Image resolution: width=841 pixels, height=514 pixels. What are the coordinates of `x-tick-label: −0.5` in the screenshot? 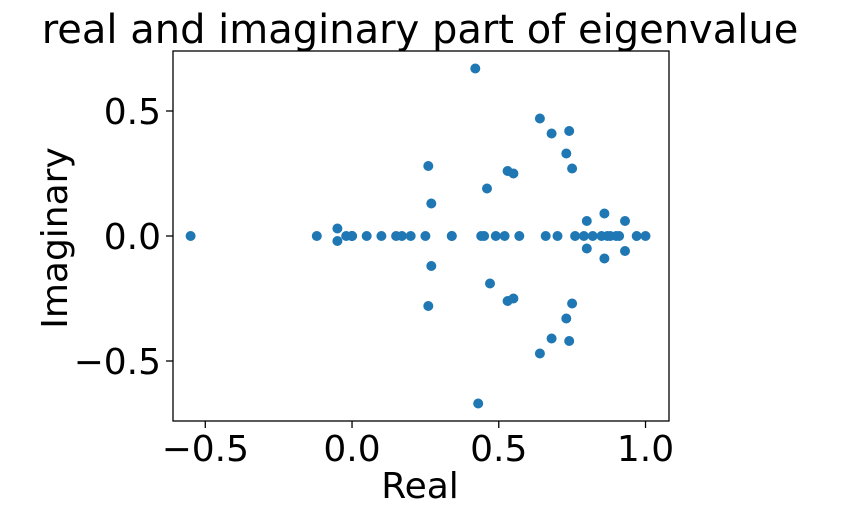 It's located at (205, 449).